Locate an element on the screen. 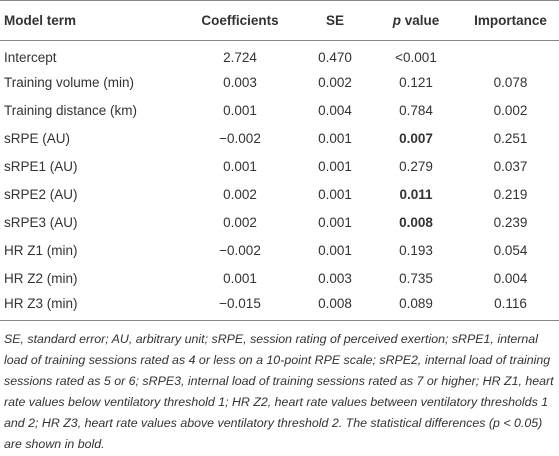  column-header: p value is located at coordinates (416, 21).